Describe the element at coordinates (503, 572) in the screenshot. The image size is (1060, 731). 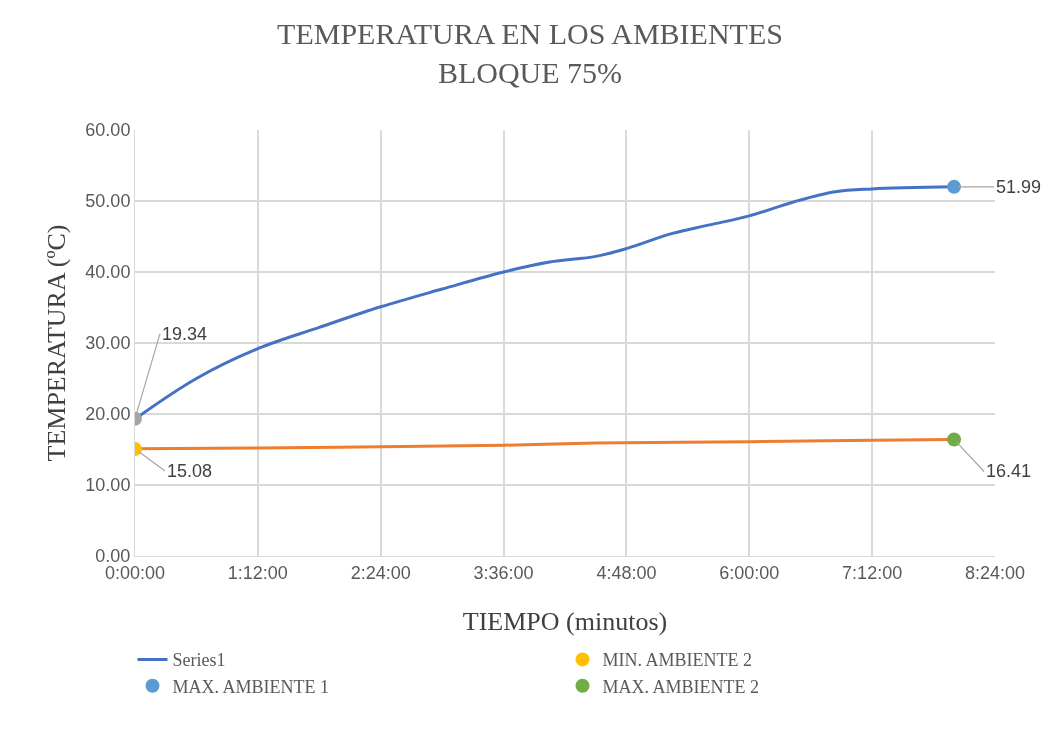
I see `x-tick-label: 3:36:00` at that location.